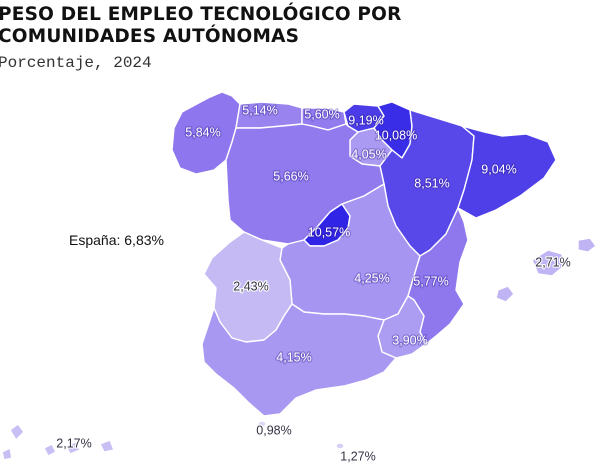 This screenshot has width=602, height=472. I want to click on map-title-line-2: comunidades autónomas, so click(150, 36).